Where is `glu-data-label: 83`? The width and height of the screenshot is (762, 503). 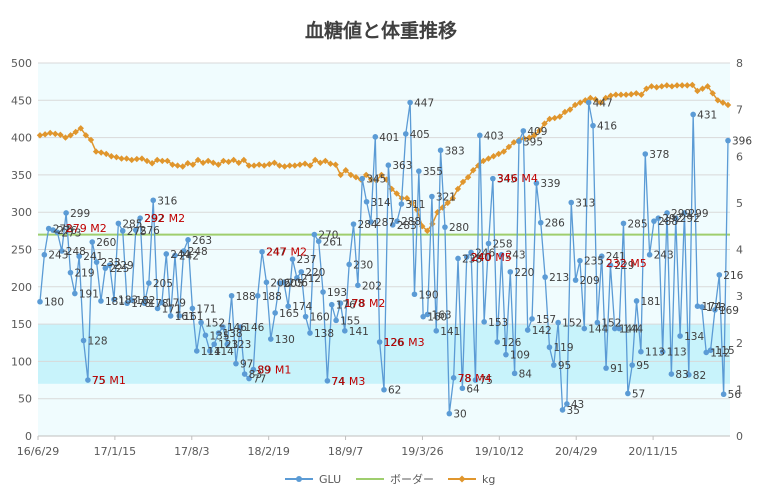 glu-data-label: 83 is located at coordinates (681, 375).